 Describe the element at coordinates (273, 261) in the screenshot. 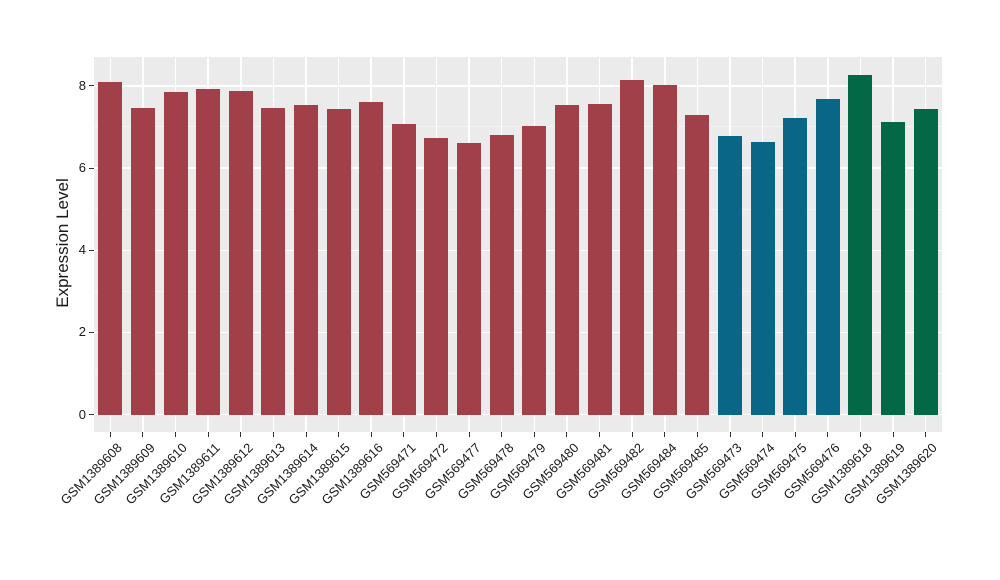

I see `bar-GSM1389613` at that location.